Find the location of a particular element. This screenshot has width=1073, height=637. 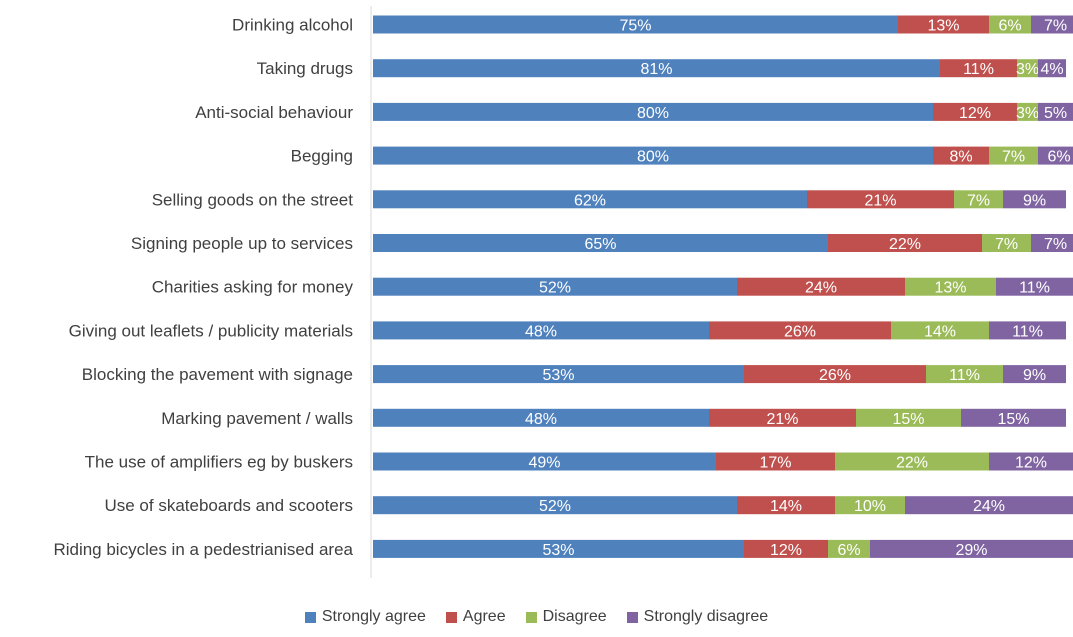

data-label-agree-the-use-of-amplifiers-eg-by-buskers: 17% is located at coordinates (775, 463).